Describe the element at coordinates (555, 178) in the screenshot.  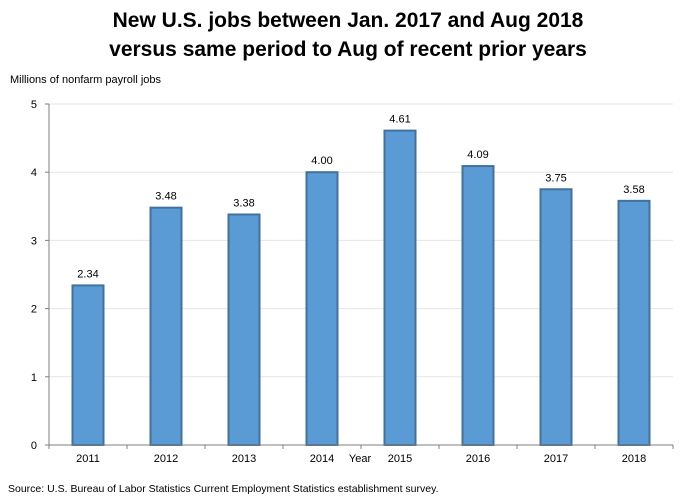
I see `data-label-2017: 3.75` at that location.